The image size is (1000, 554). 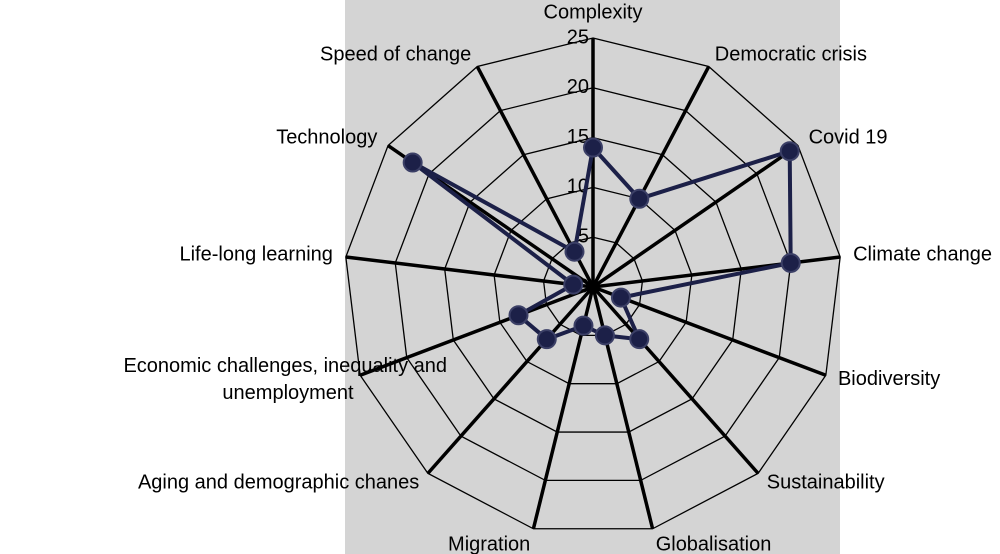 What do you see at coordinates (583, 286) in the screenshot?
I see `r-tick-label: 0` at bounding box center [583, 286].